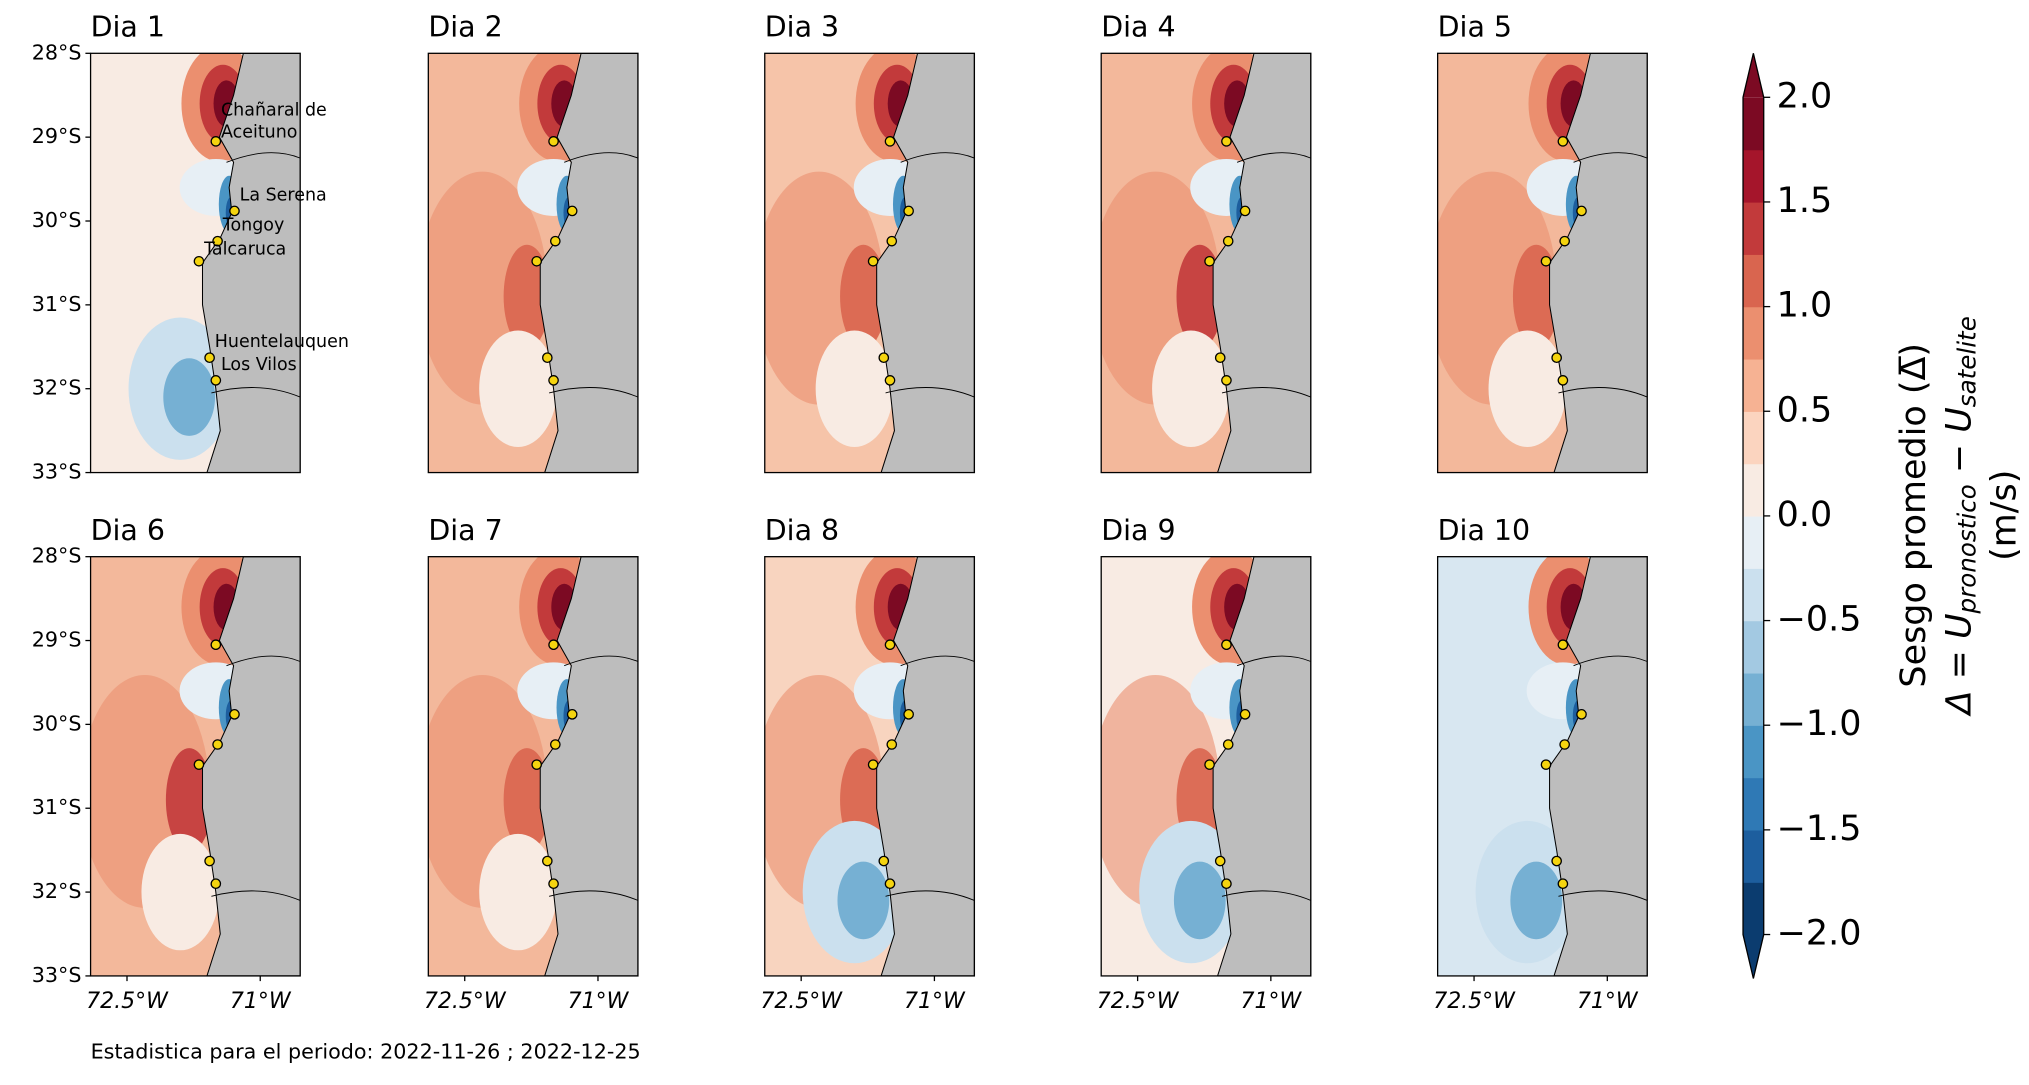 The height and width of the screenshot is (1085, 2029). What do you see at coordinates (244, 250) in the screenshot?
I see `station-label: Talcaruca` at bounding box center [244, 250].